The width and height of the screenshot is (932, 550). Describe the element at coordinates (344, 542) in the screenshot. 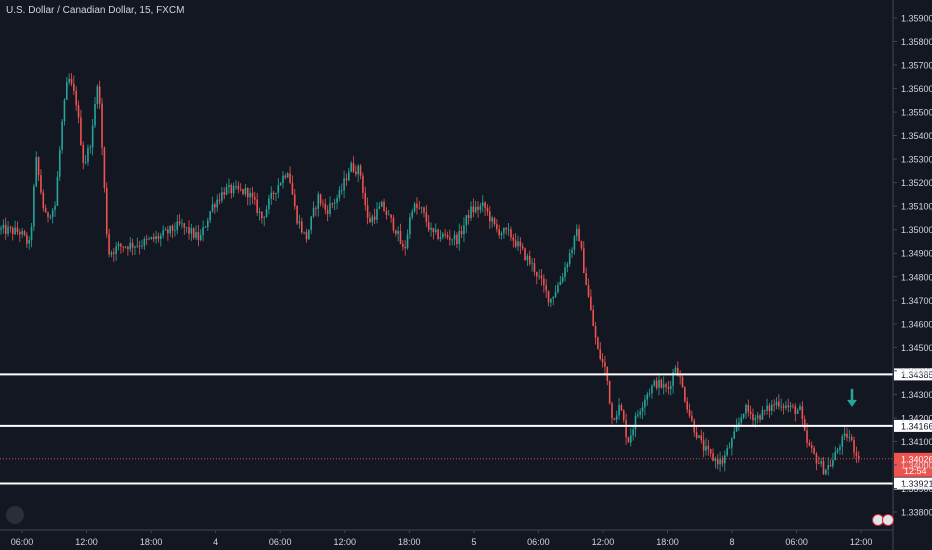

I see `time-tick-label: 12:00` at that location.